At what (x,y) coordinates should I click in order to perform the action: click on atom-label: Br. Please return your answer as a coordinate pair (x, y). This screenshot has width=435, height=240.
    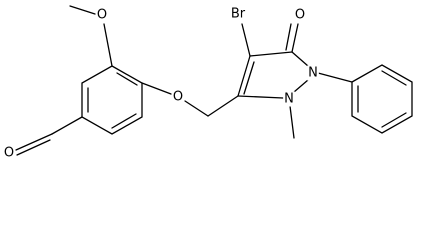
    Looking at the image, I should click on (238, 14).